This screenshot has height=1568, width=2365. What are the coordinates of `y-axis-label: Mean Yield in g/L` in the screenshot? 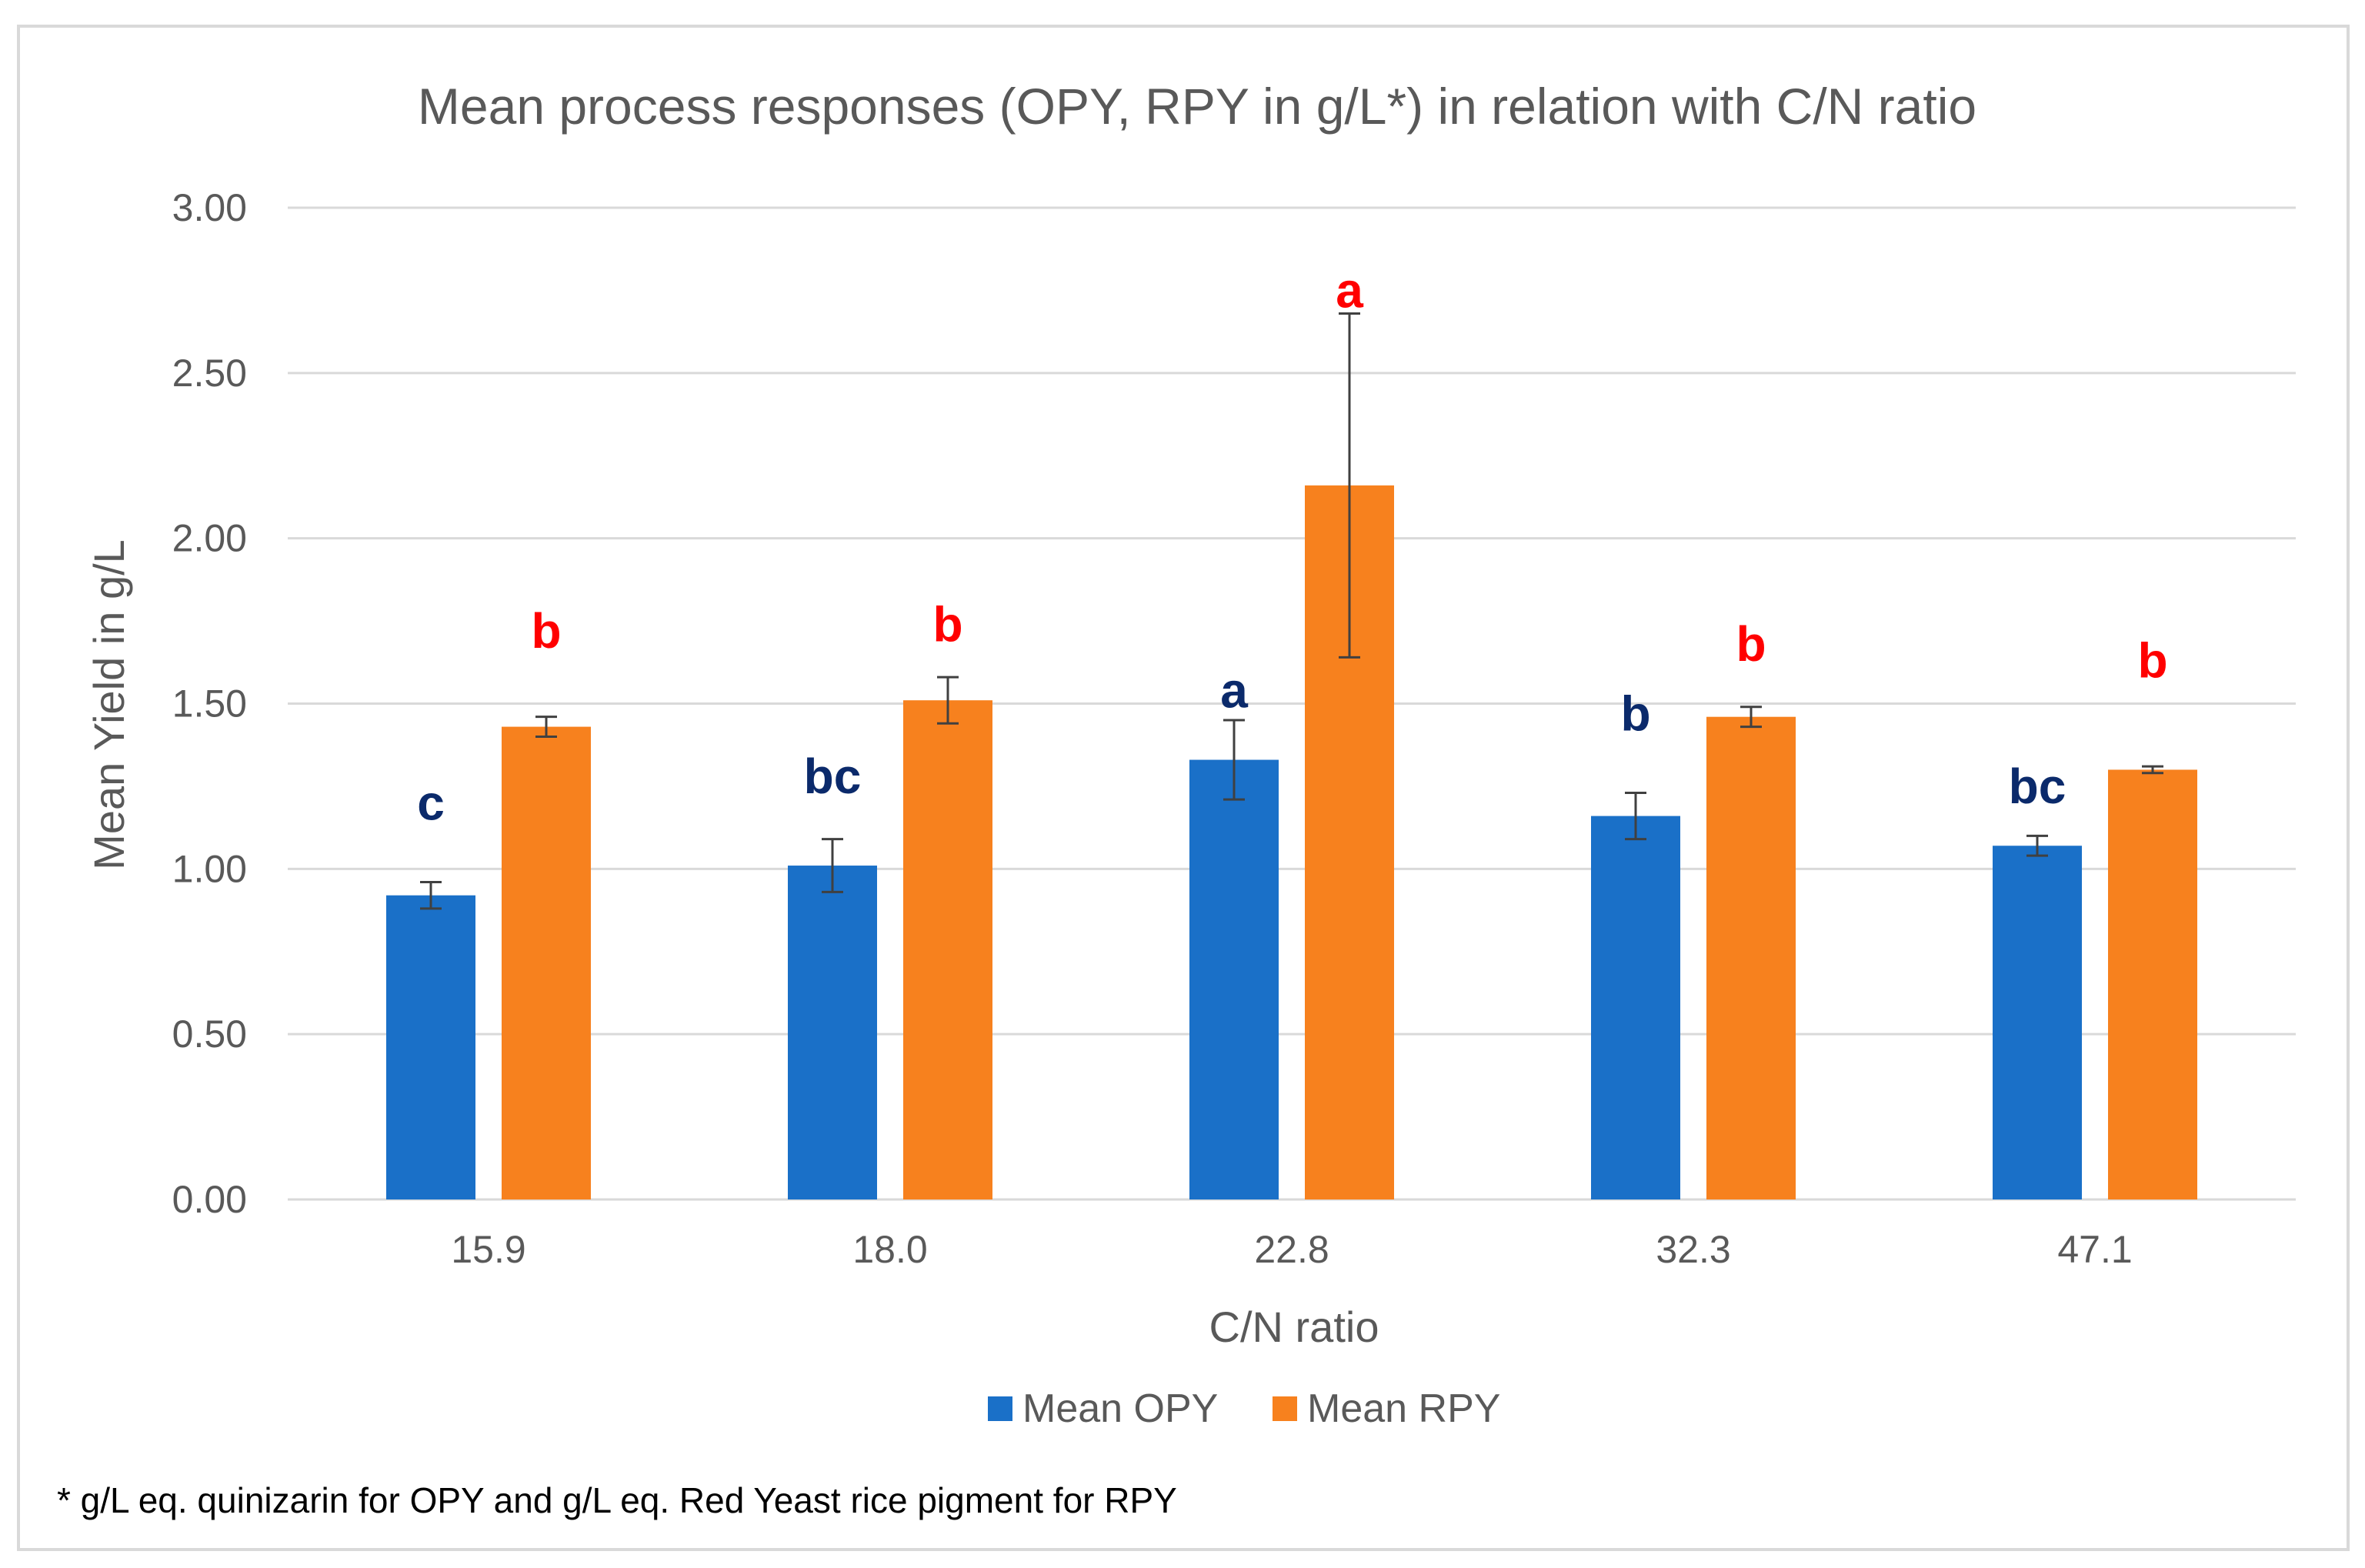 It's located at (109, 705).